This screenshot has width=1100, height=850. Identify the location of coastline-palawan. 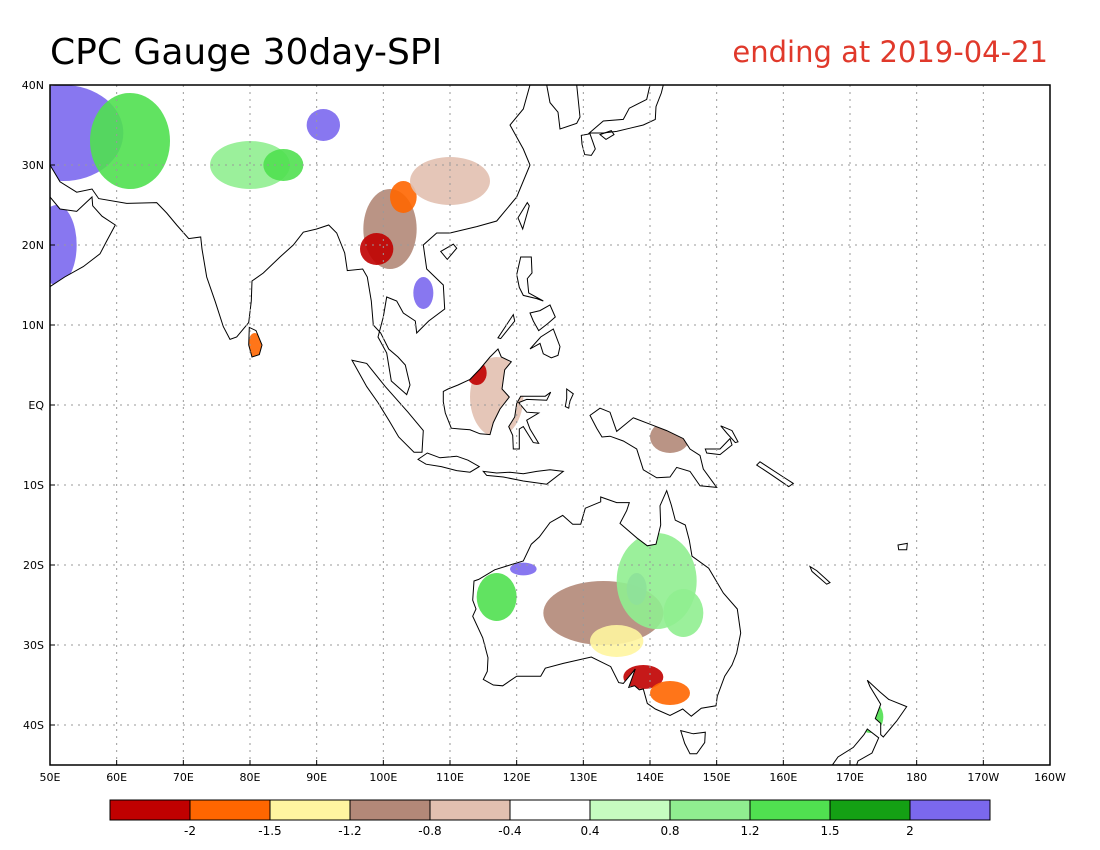
(506, 326).